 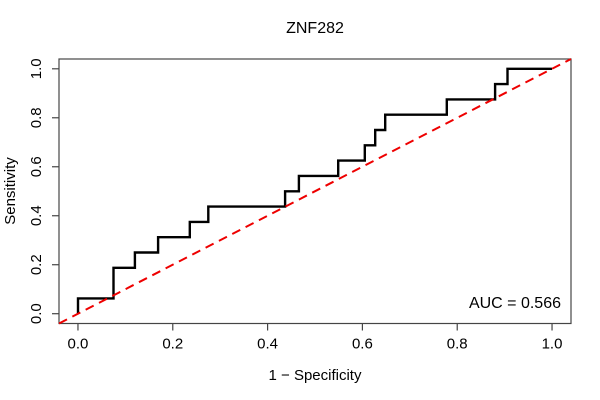 What do you see at coordinates (36, 117) in the screenshot?
I see `y-tick-label: 0.8` at bounding box center [36, 117].